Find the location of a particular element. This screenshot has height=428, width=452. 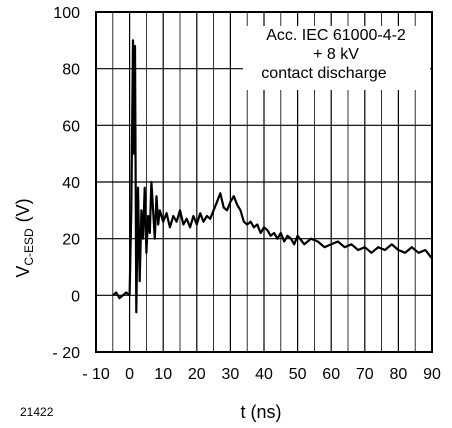

y-tick-label: - 20 is located at coordinates (66, 353).